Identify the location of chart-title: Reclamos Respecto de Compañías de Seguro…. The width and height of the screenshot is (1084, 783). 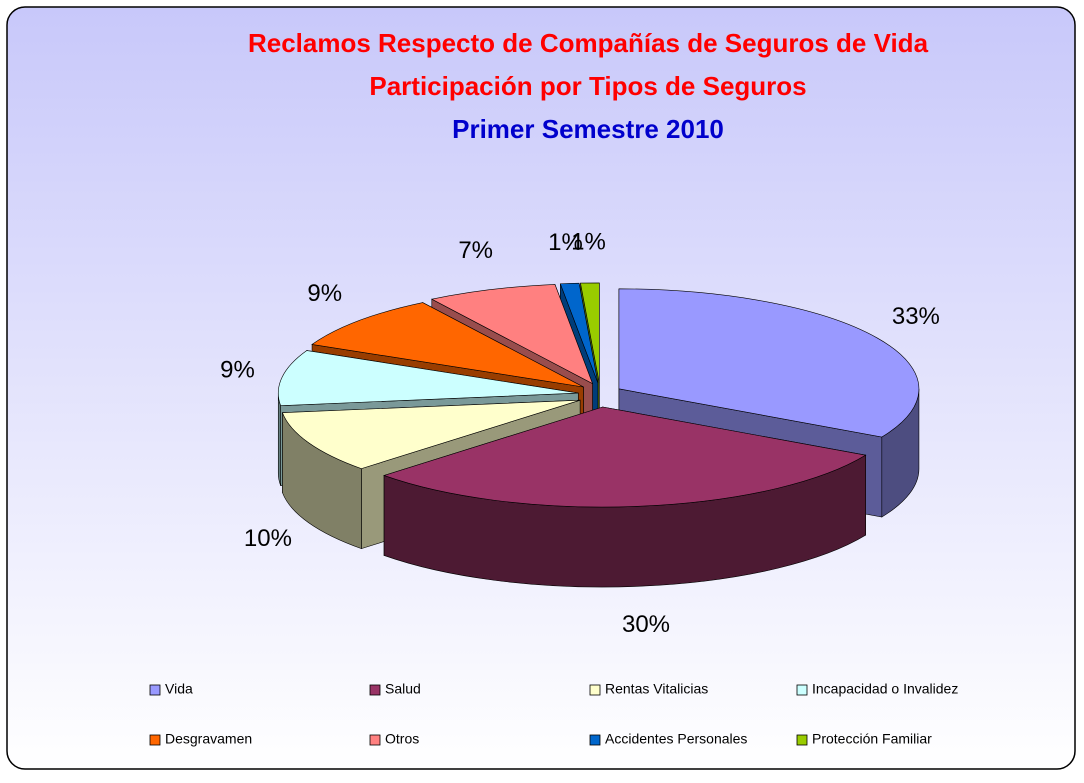
(588, 43).